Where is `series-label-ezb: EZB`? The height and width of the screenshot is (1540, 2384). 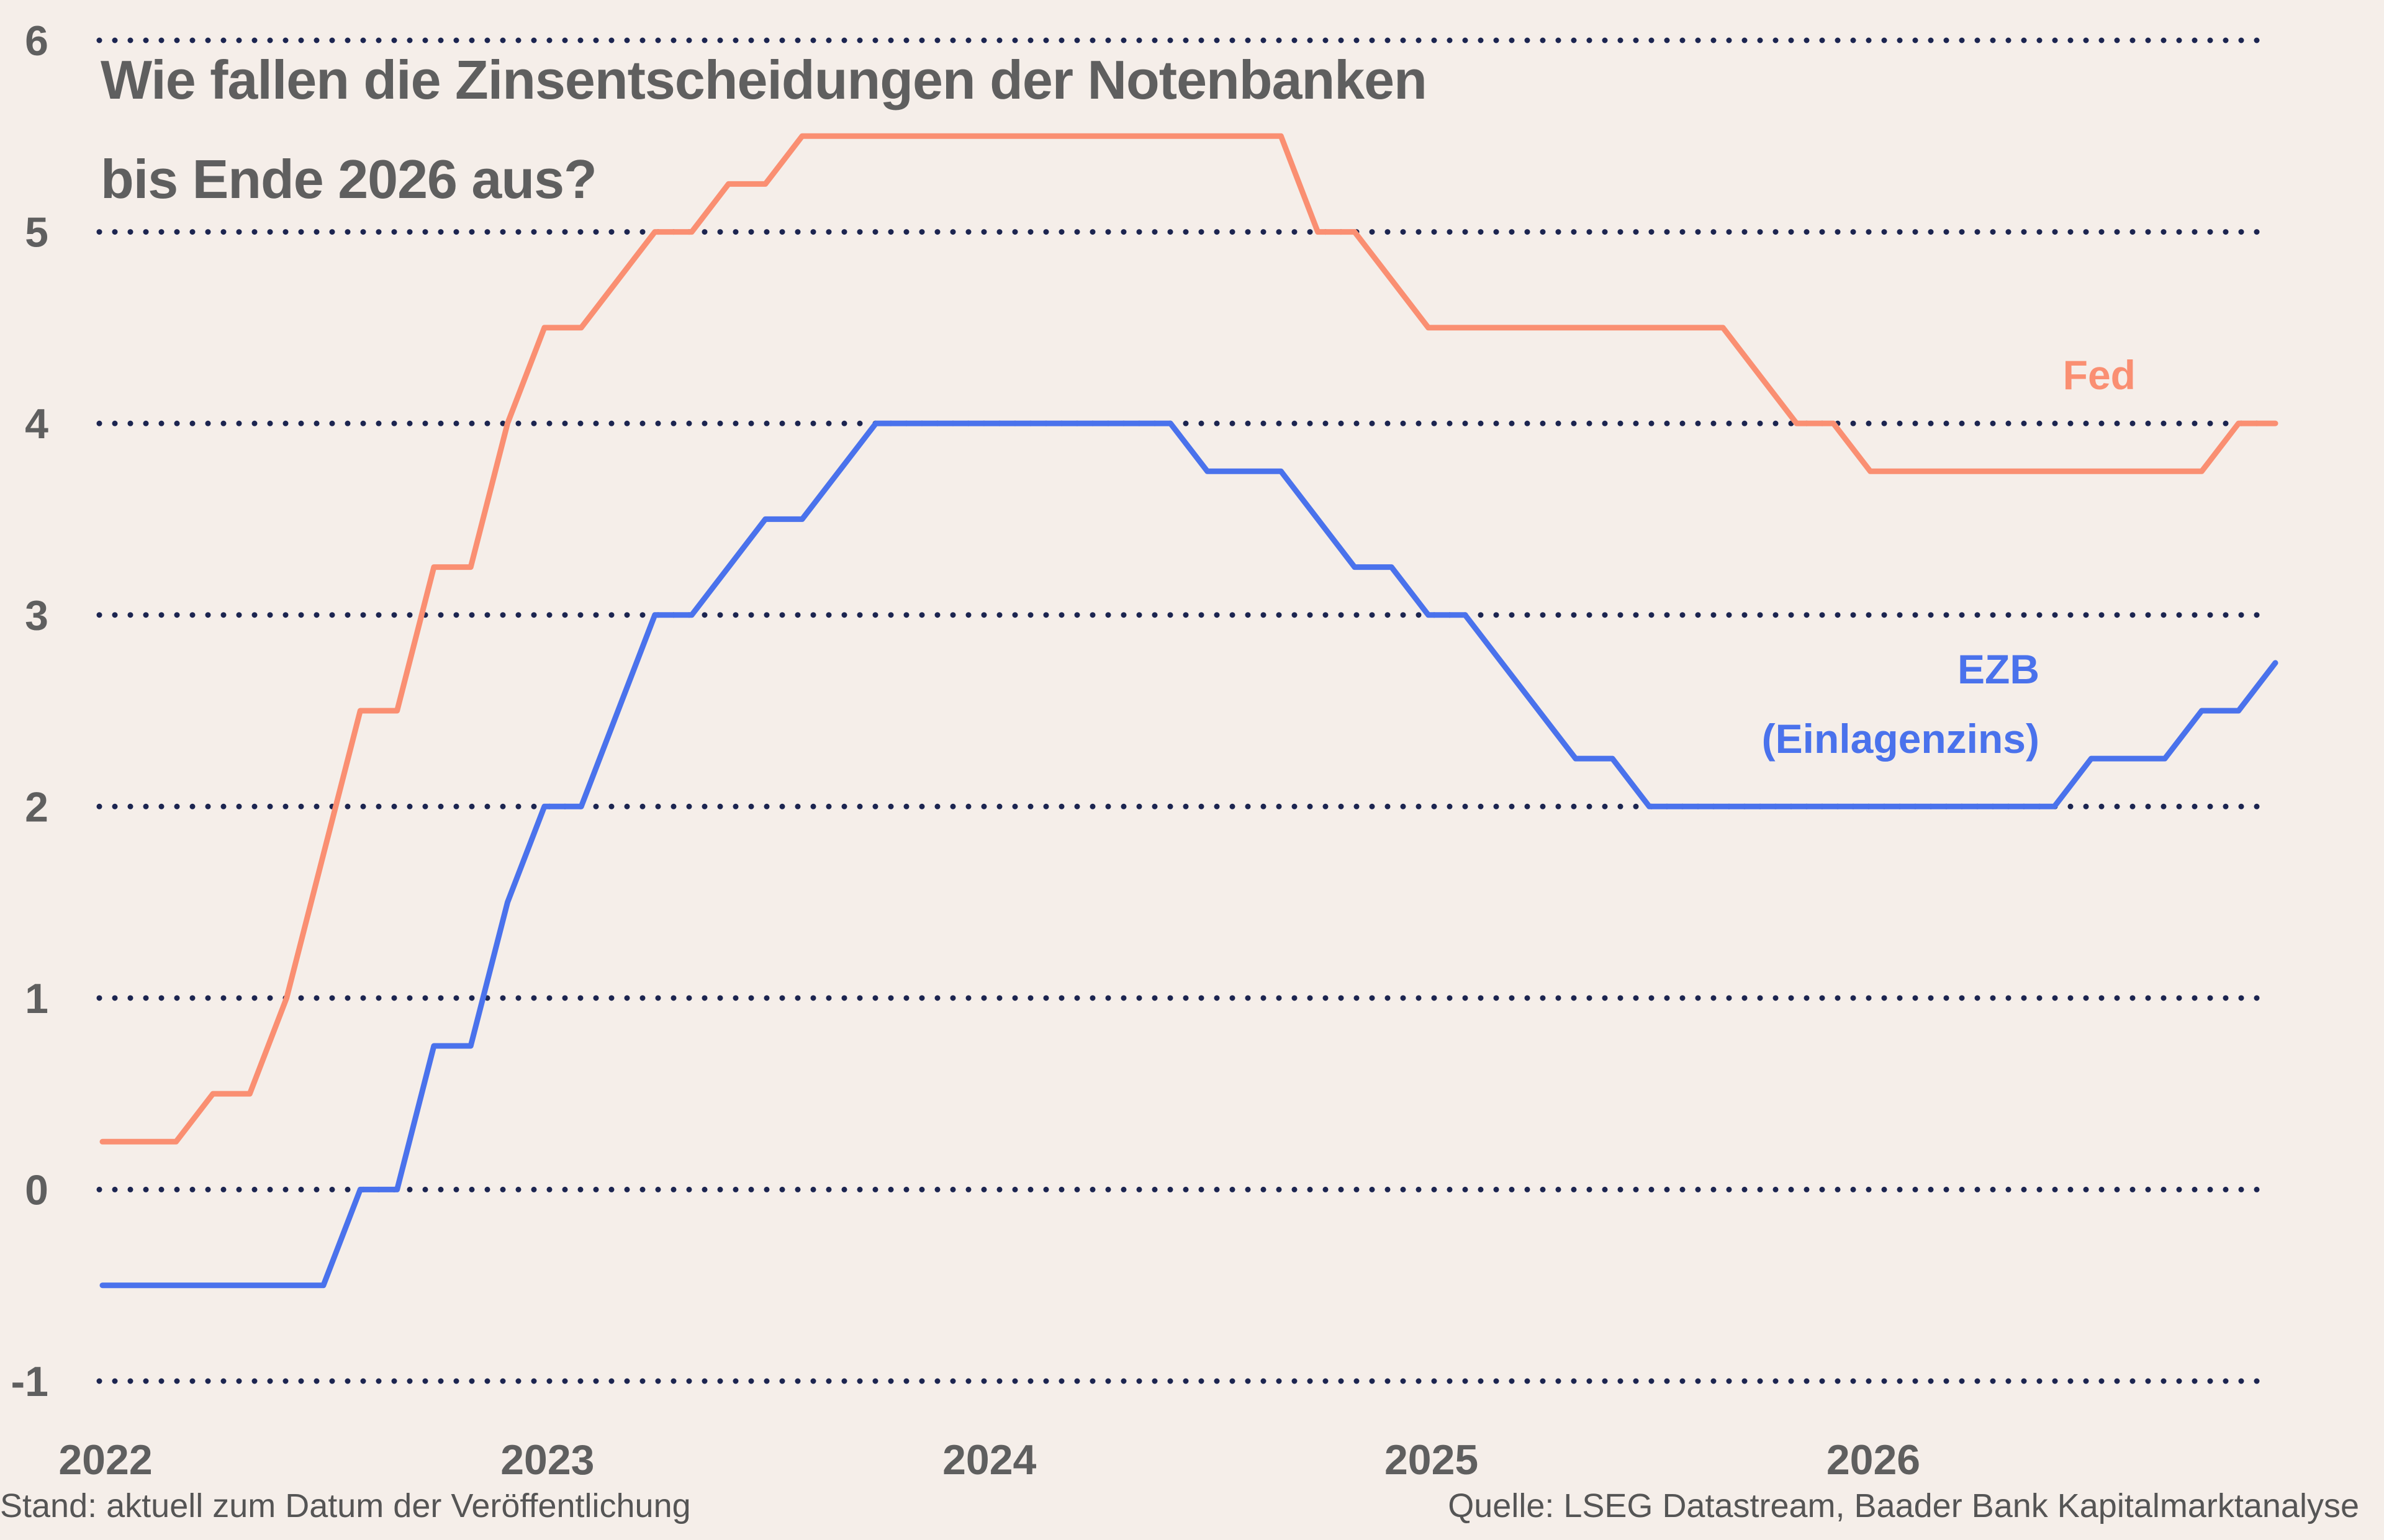
series-label-ezb: EZB is located at coordinates (1998, 669).